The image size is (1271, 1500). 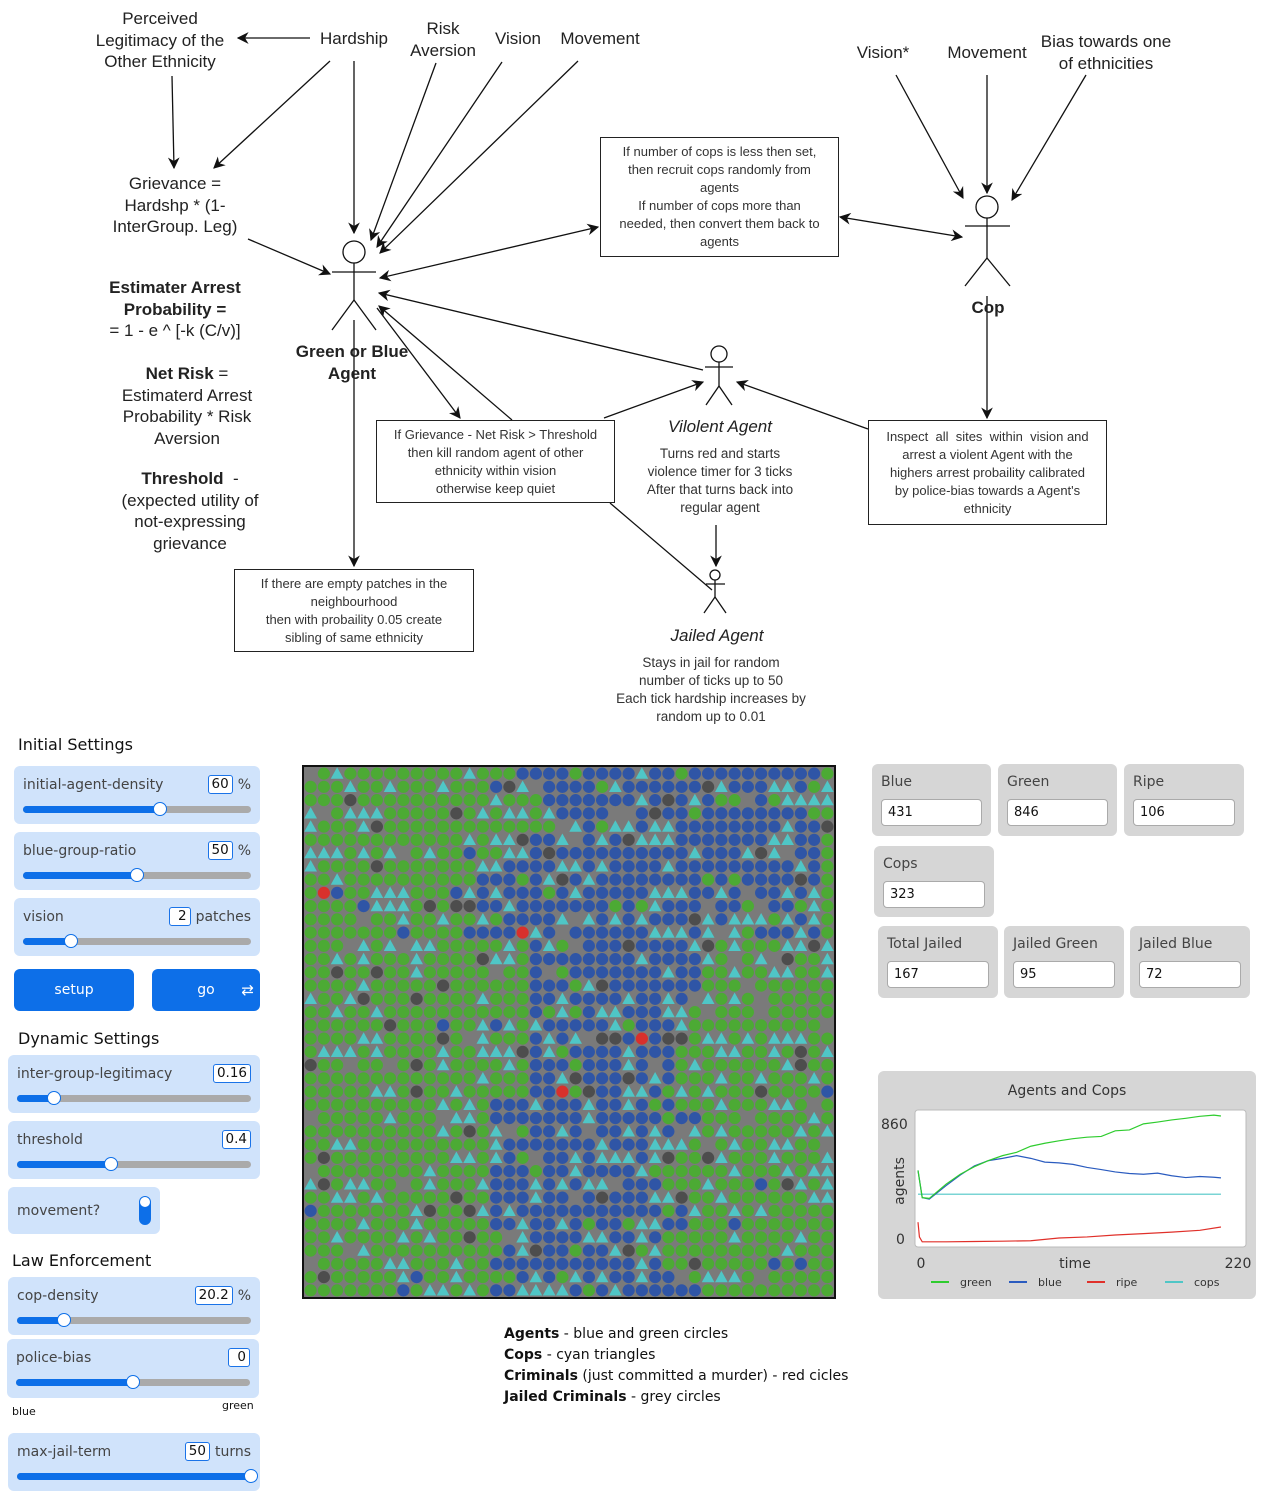 I want to click on slider-inter-group-legitimacy: inter-group-legitimacy 0.16, so click(x=134, y=1084).